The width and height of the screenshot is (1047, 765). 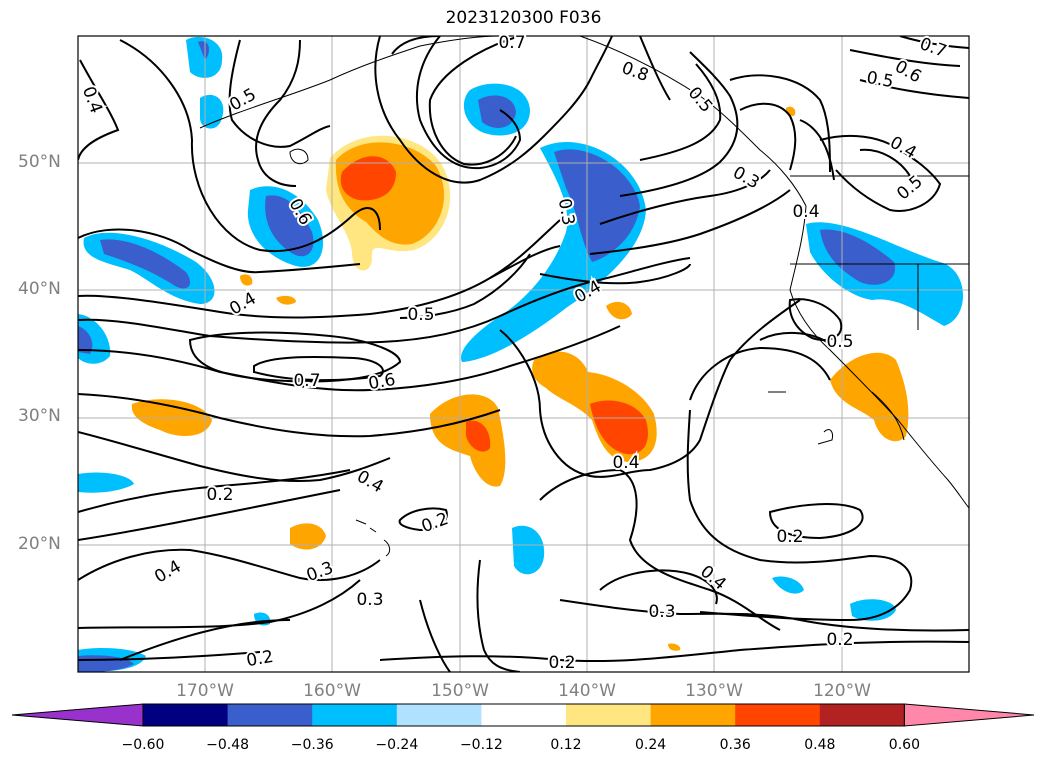 I want to click on lon-label: 120°W, so click(x=842, y=691).